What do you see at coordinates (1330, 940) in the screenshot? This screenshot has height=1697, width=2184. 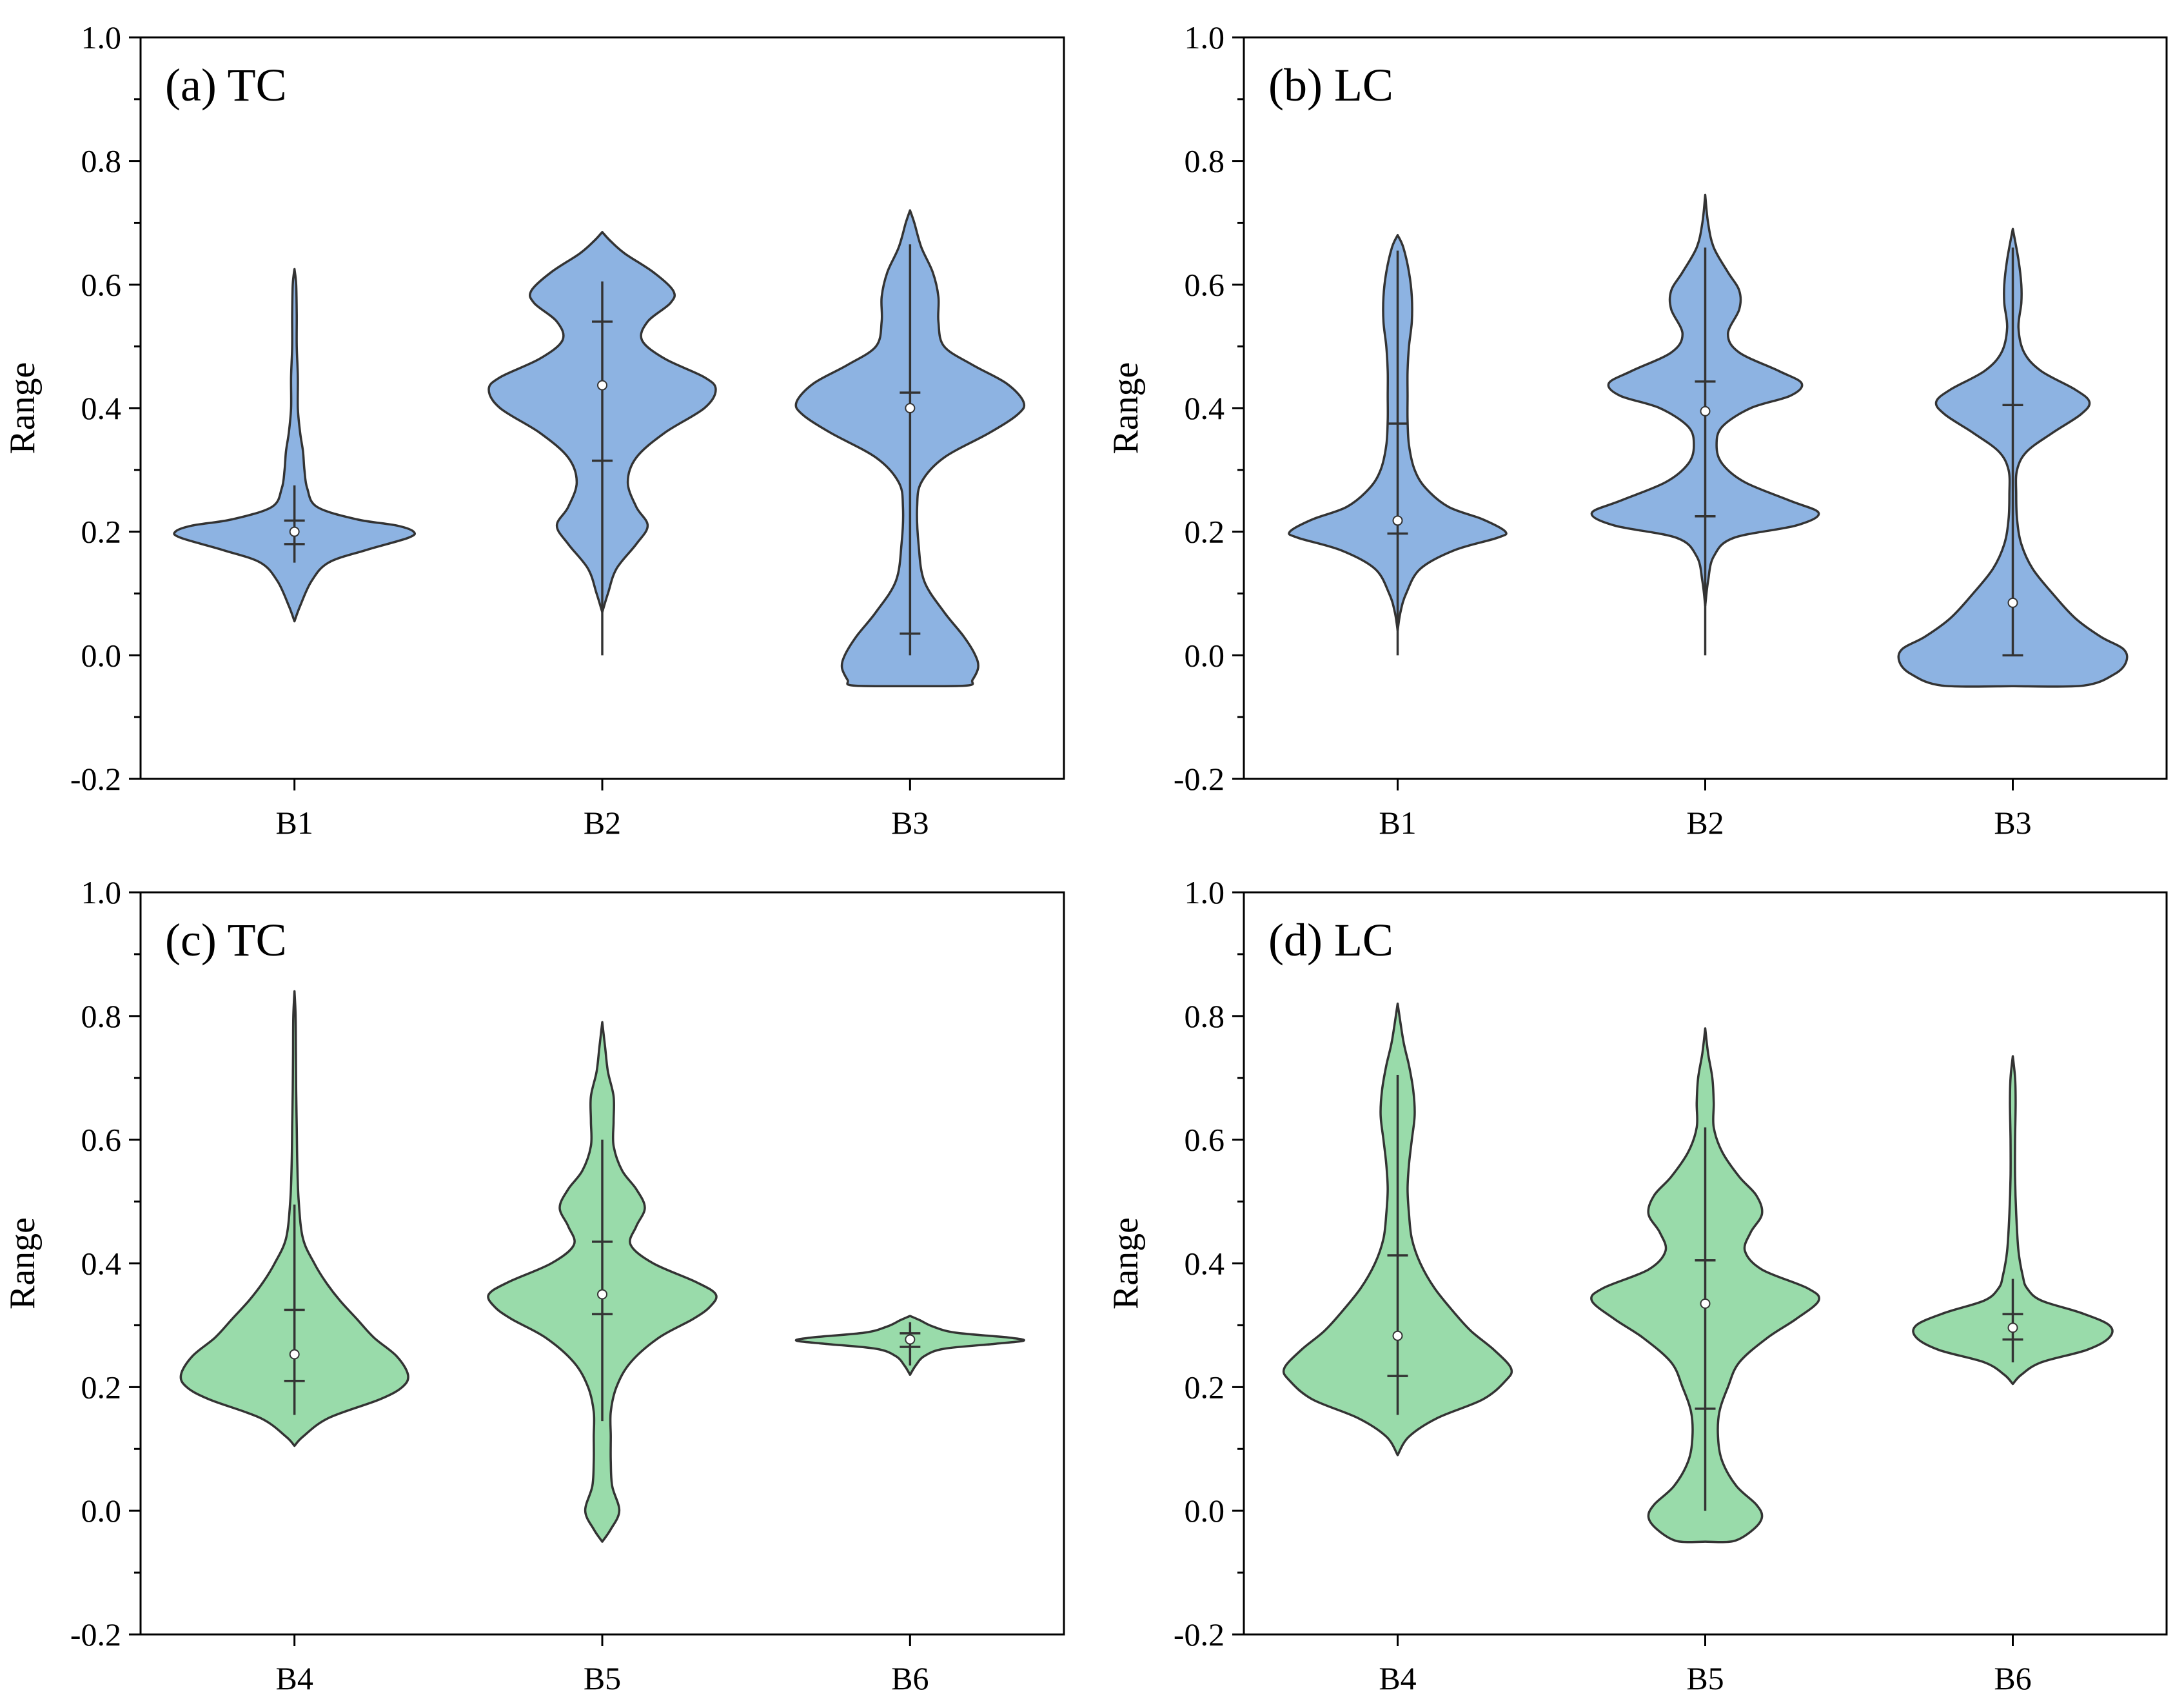 I see `panel-title: (d) LC` at bounding box center [1330, 940].